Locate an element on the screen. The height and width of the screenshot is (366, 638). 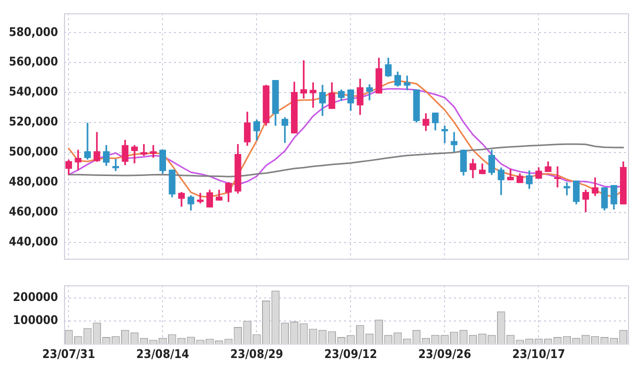
y-tick-label: 440,000 is located at coordinates (33, 241).